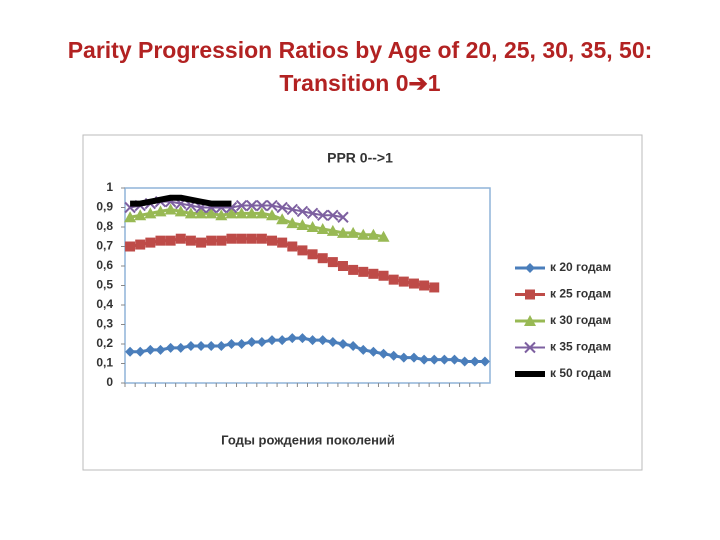 The image size is (720, 540). I want to click on y-tick-label: 0,7, so click(104, 246).